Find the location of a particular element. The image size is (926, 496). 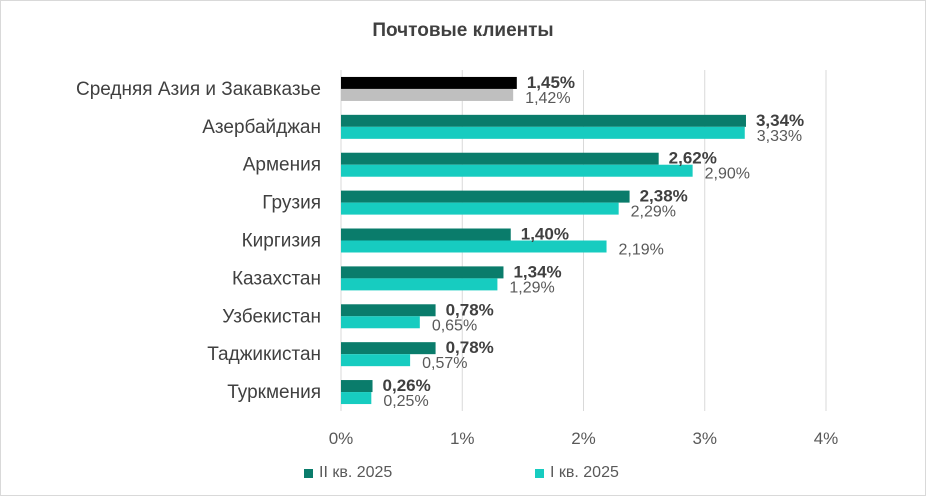

legend-item-series-1: I кв. 2025 is located at coordinates (577, 473).